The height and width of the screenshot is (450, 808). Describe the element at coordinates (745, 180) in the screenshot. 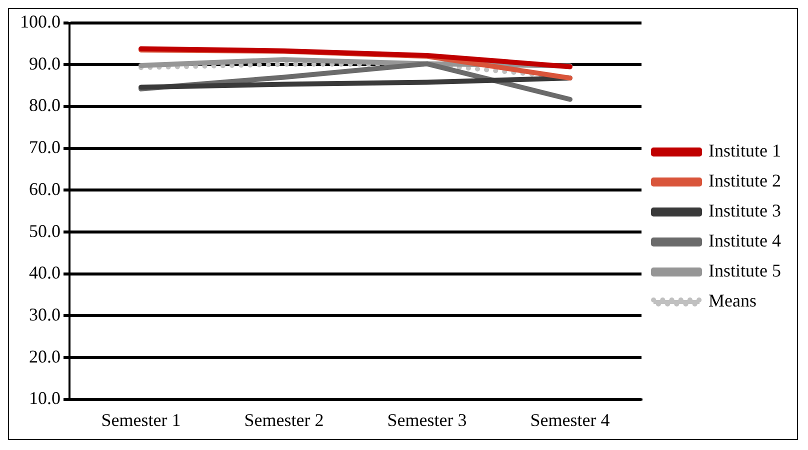

I see `legend-label: Institute 2` at that location.